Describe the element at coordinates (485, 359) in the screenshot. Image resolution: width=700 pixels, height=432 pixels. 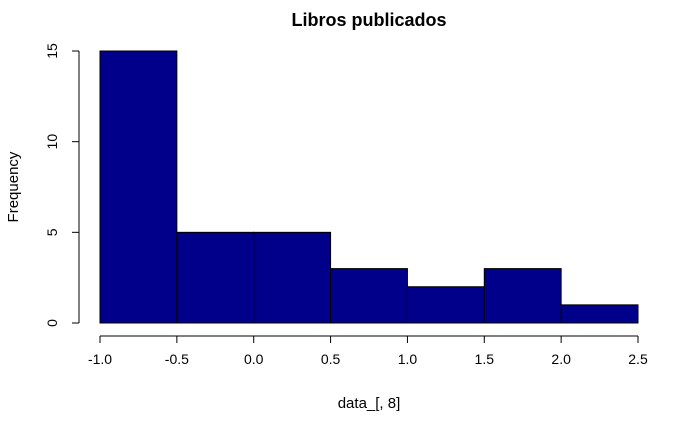
I see `x-tick-label-5: 1.5` at that location.